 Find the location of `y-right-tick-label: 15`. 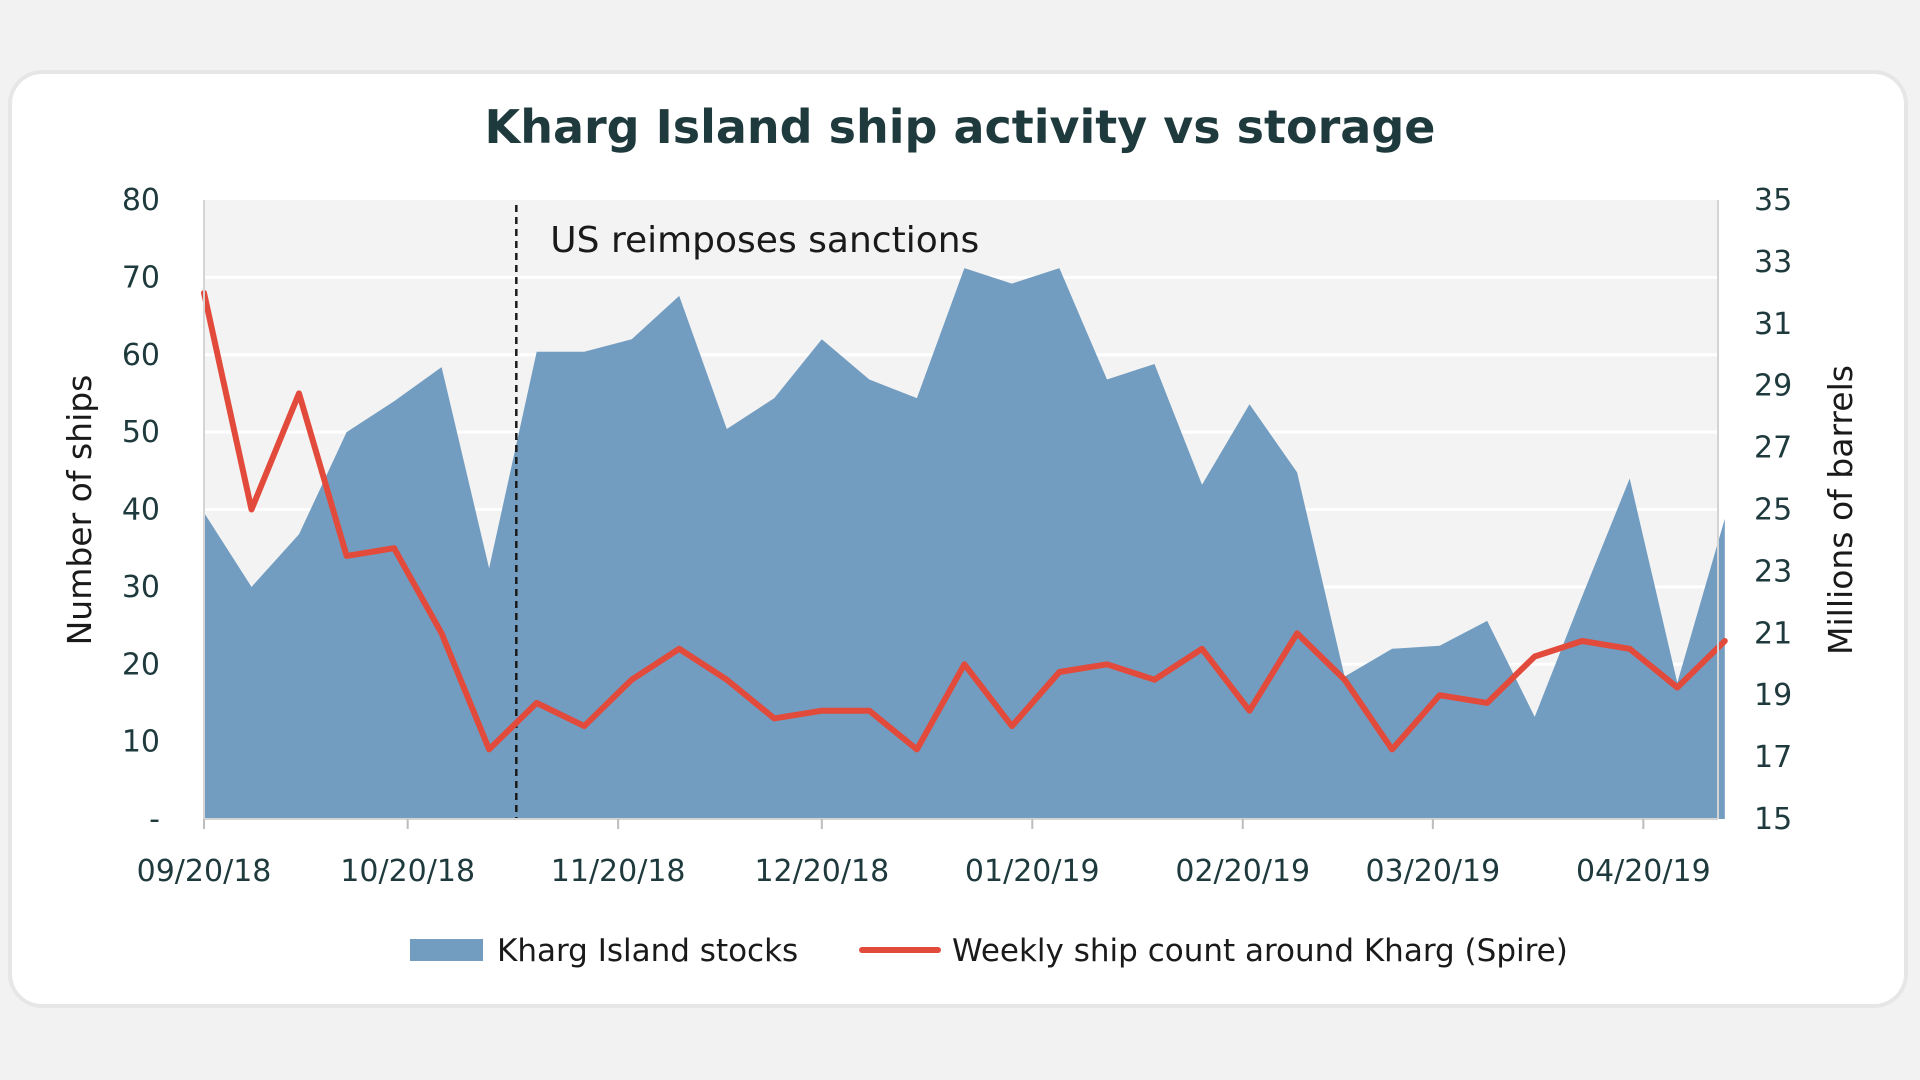

y-right-tick-label: 15 is located at coordinates (1773, 819).